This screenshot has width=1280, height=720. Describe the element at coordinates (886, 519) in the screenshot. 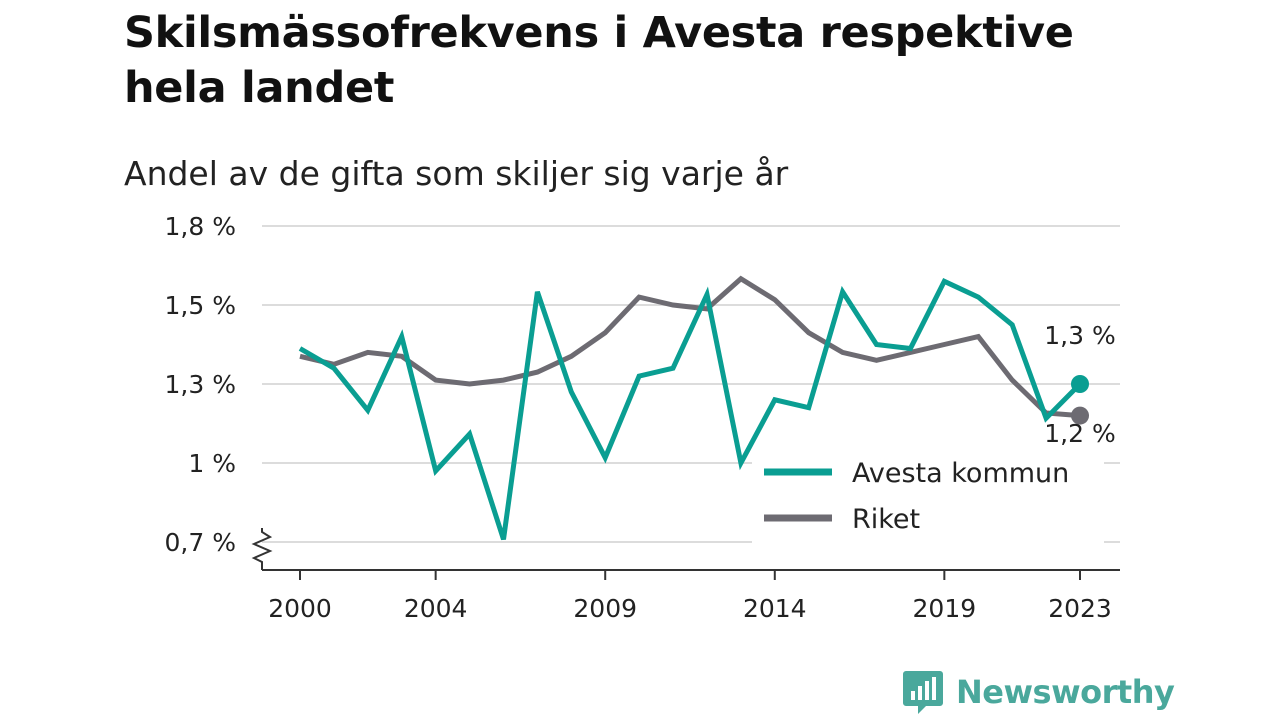

I see `legend-label-riket: Riket` at that location.